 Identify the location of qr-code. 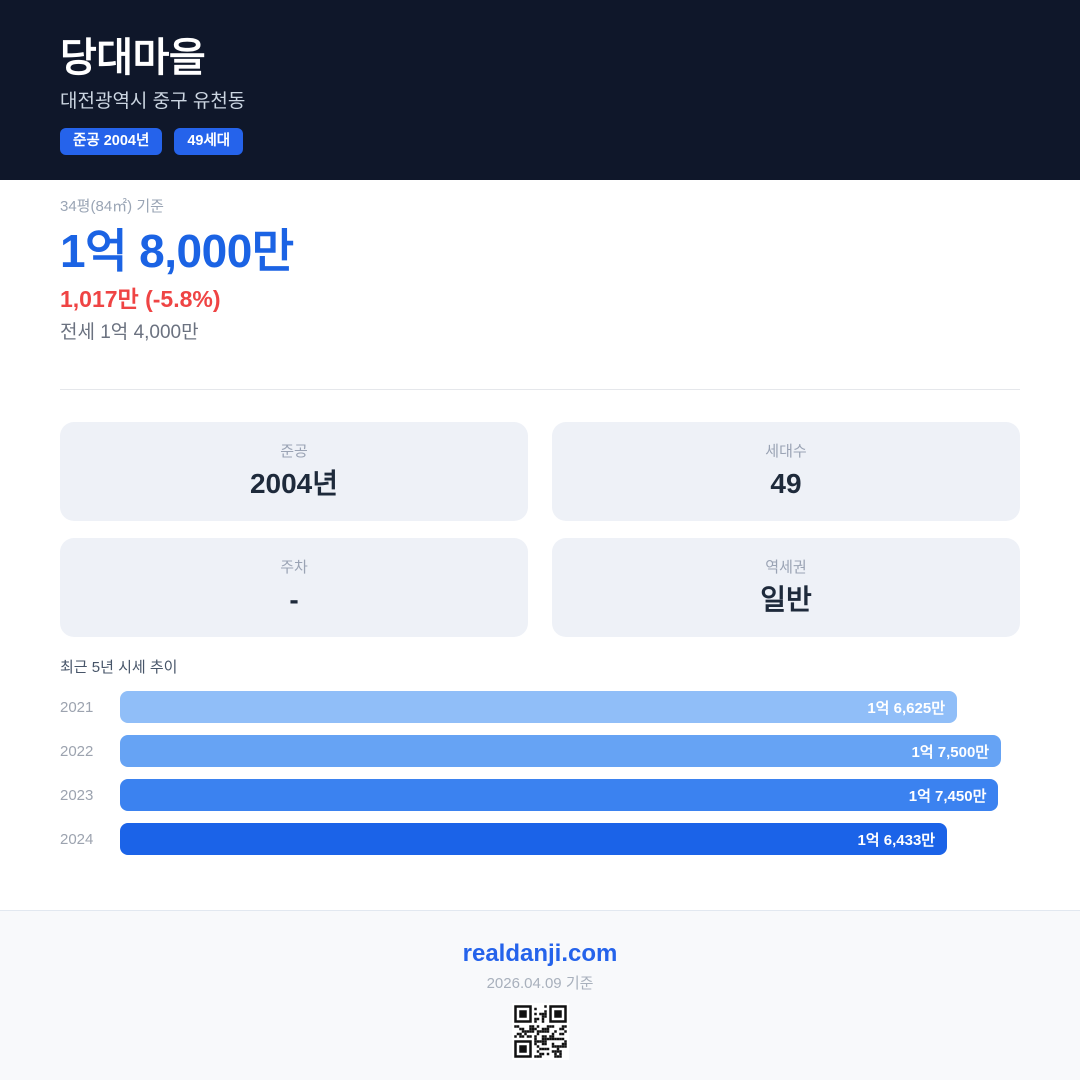
(540, 1031).